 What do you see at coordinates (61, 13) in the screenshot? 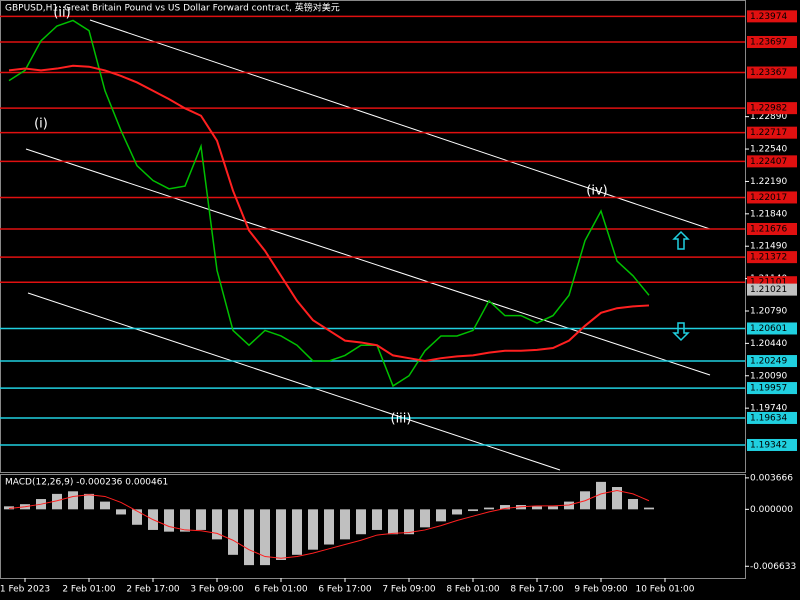
I see `wave-label: (ii)` at bounding box center [61, 13].